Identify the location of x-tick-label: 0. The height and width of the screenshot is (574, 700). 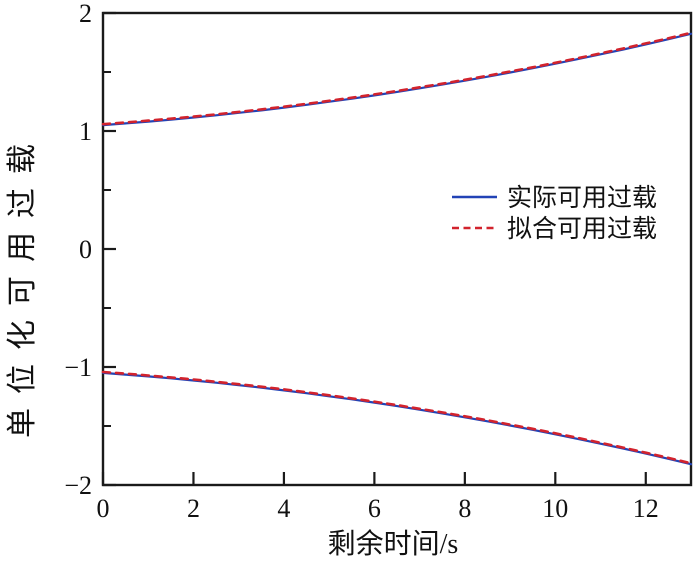
(103, 508).